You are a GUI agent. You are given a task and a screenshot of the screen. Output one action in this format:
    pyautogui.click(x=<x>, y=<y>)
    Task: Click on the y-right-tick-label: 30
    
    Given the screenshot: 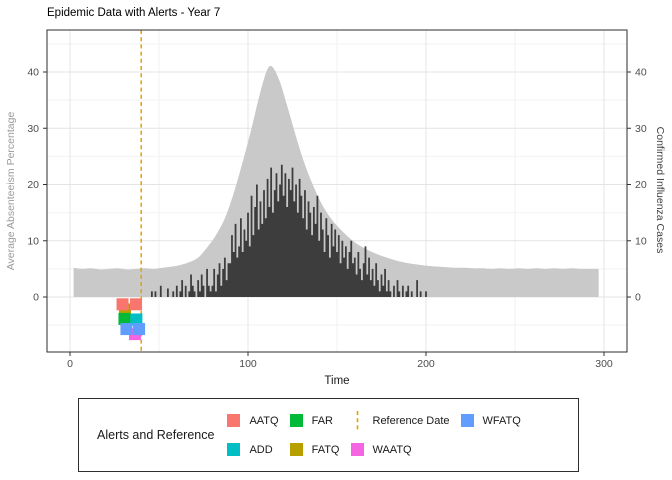 What is the action you would take?
    pyautogui.click(x=641, y=129)
    